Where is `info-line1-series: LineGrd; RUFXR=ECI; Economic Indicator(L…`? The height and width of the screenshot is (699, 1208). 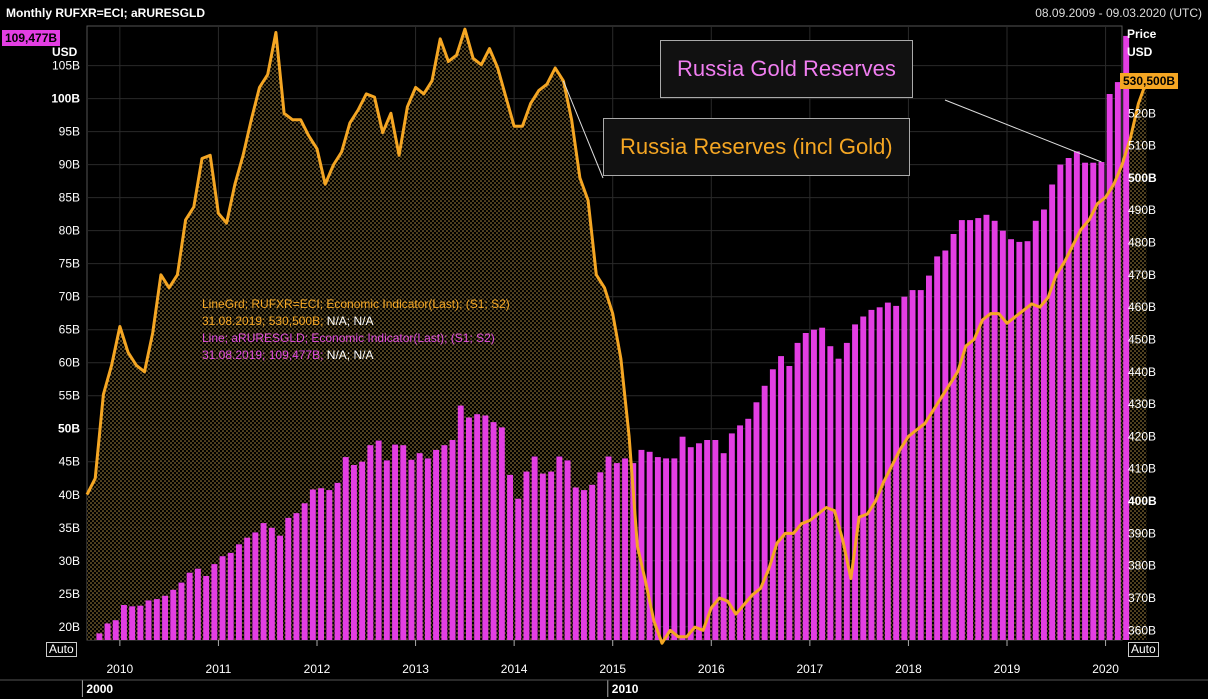 info-line1-series: LineGrd; RUFXR=ECI; Economic Indicator(L… is located at coordinates (356, 304).